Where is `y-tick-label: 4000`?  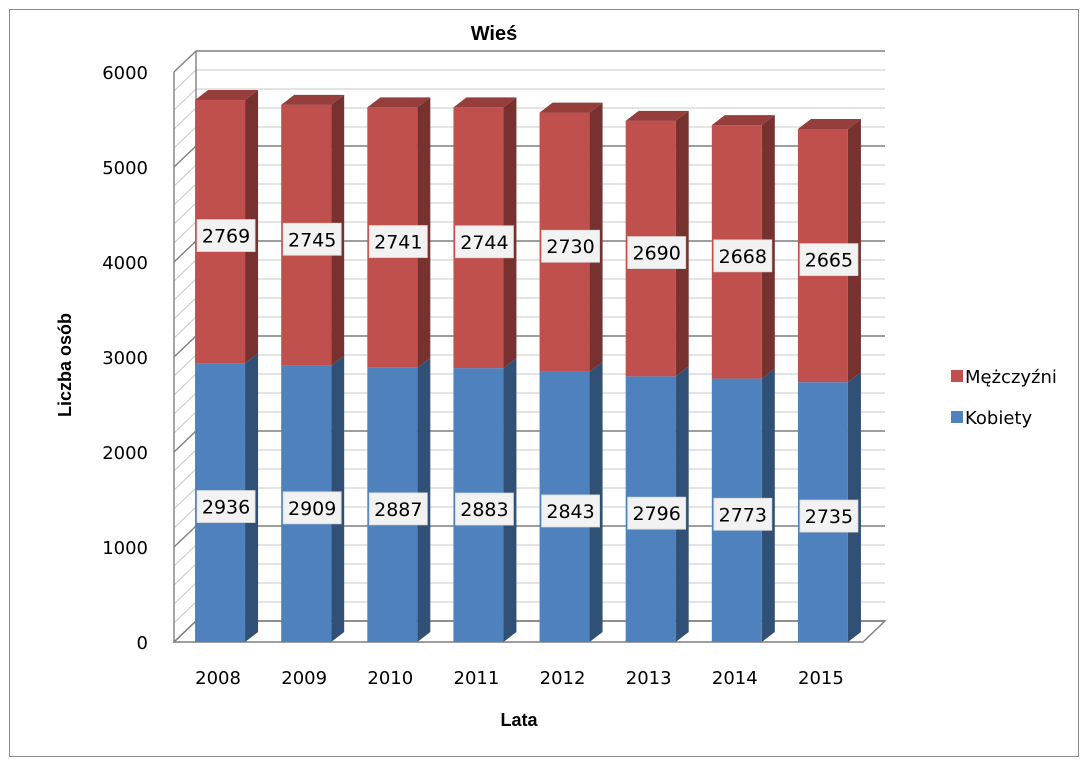
y-tick-label: 4000 is located at coordinates (125, 263).